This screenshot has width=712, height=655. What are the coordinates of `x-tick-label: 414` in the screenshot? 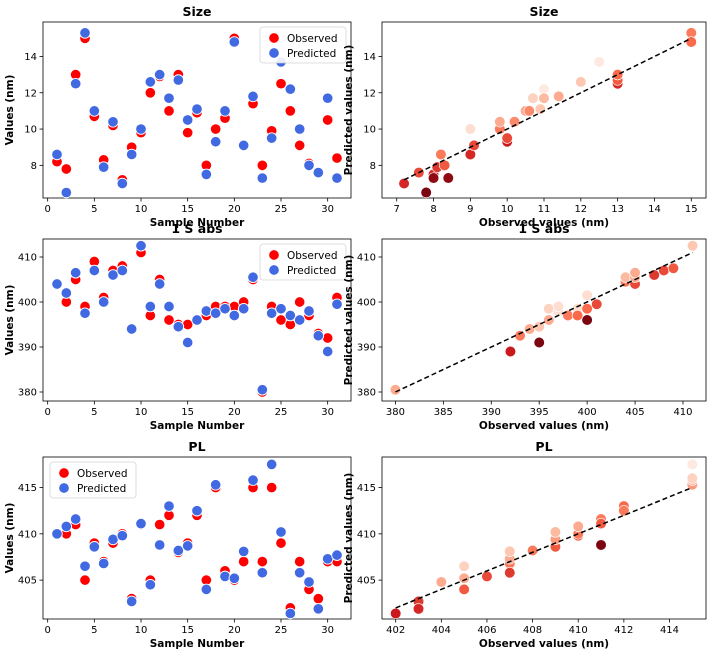 It's located at (669, 630).